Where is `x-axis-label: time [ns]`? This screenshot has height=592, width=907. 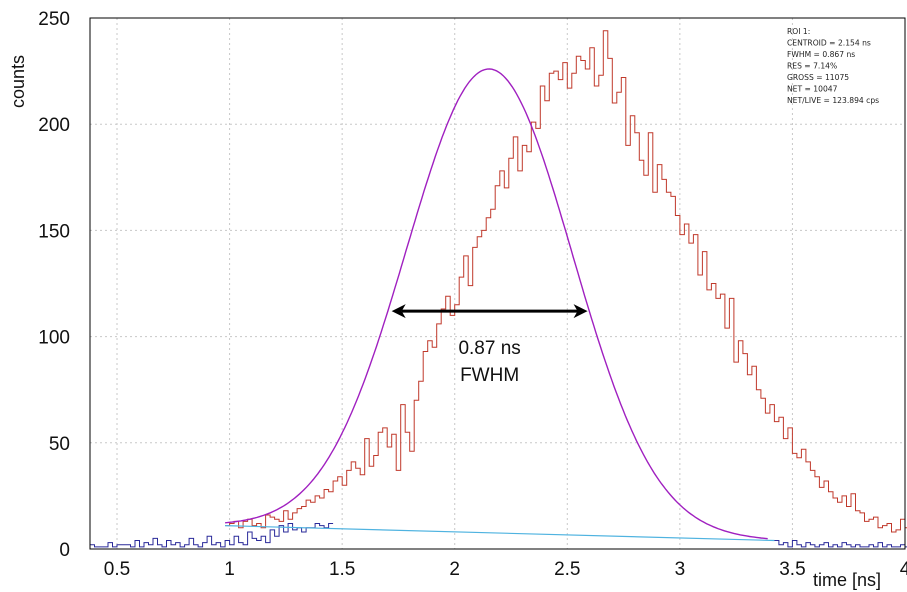
x-axis-label: time [ns] is located at coordinates (847, 580).